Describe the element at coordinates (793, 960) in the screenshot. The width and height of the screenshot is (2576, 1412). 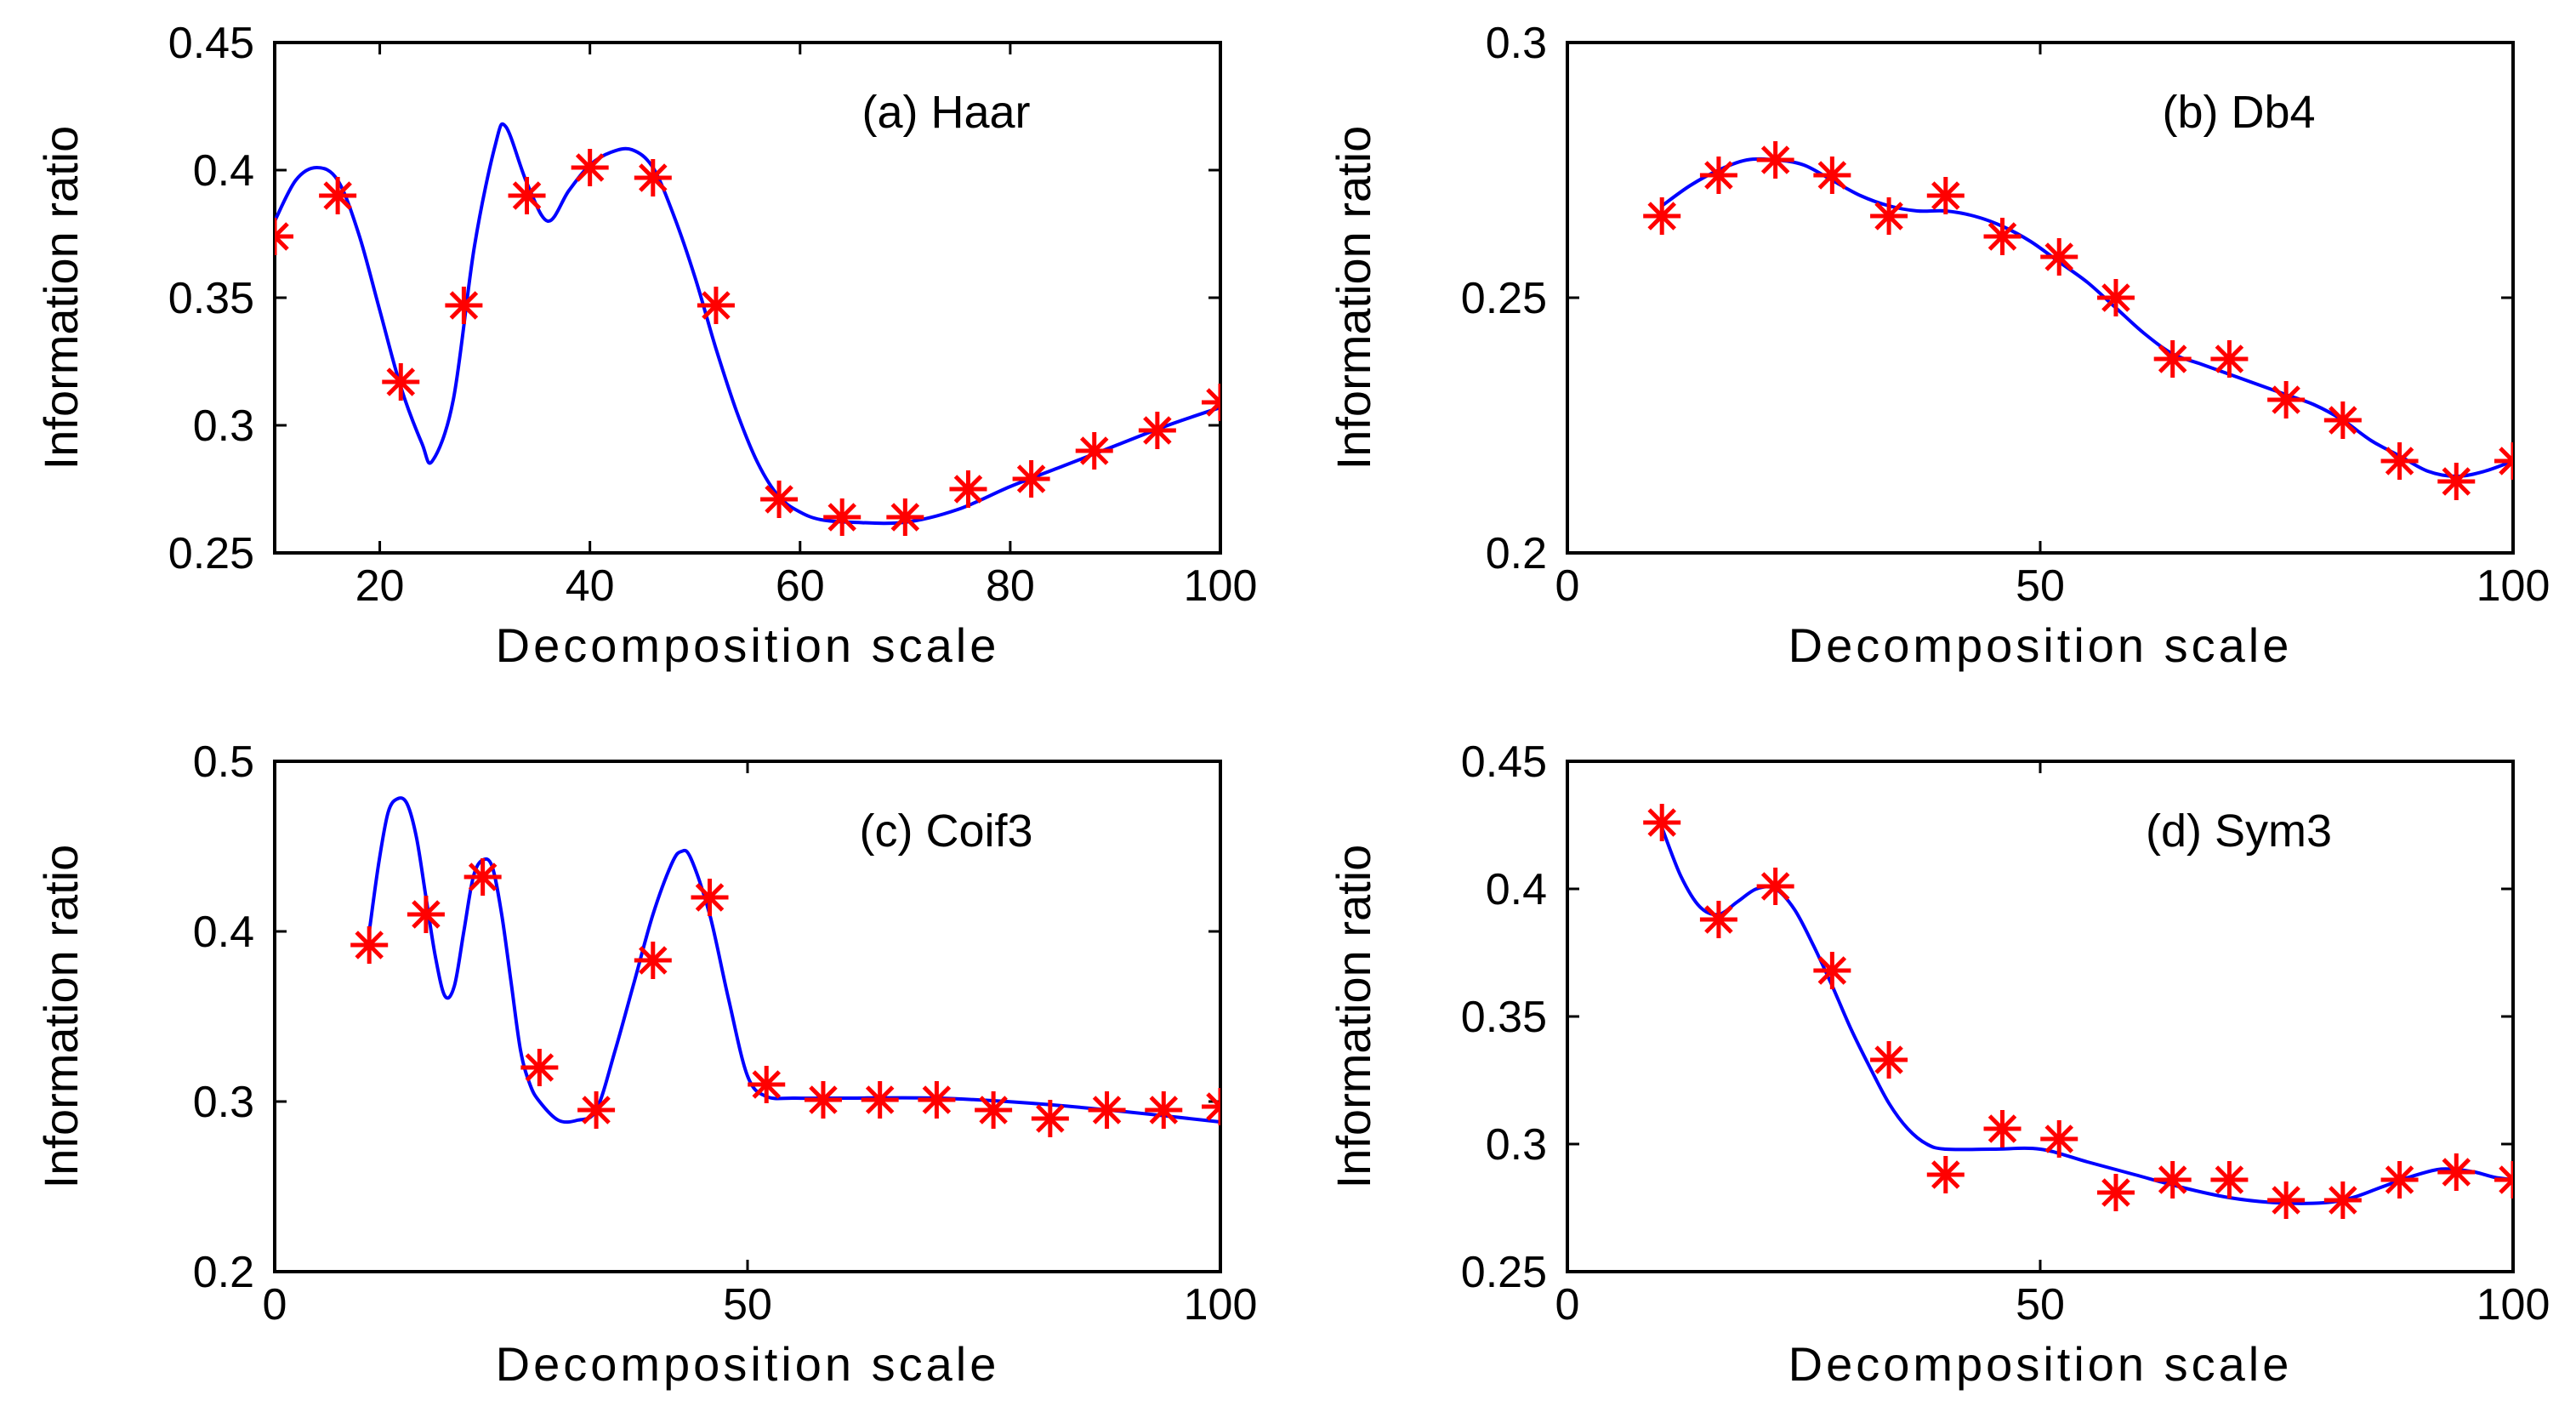
I see `fitted-curve-line` at that location.